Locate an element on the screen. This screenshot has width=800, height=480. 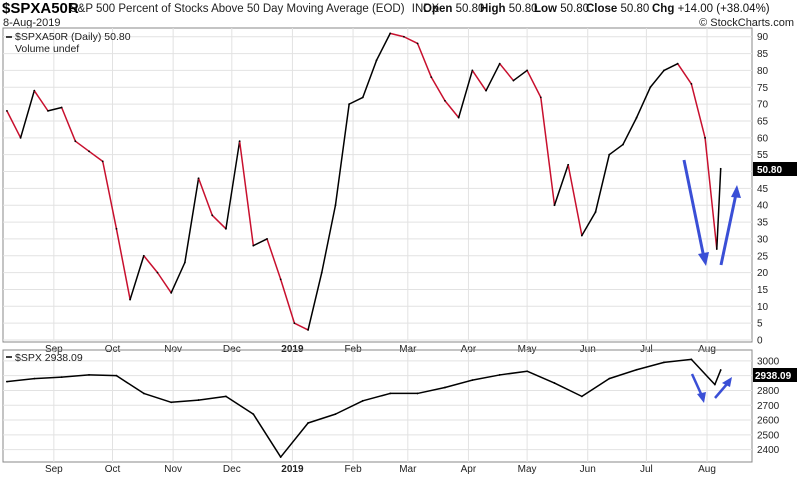
y-tick-label: 20 is located at coordinates (763, 273).